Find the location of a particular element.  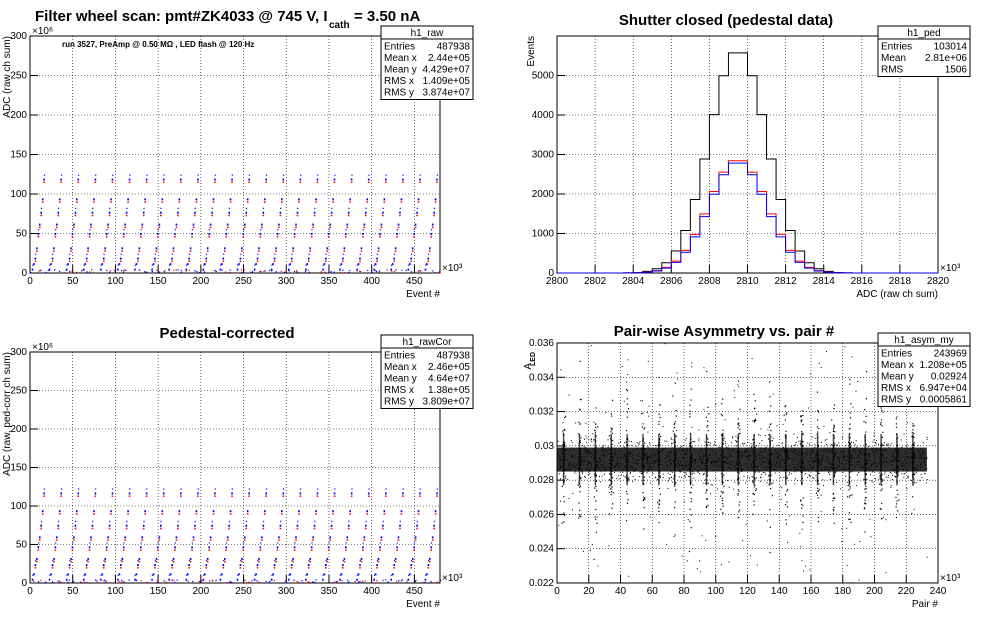

y-axis-label-sub: LED is located at coordinates (533, 359).